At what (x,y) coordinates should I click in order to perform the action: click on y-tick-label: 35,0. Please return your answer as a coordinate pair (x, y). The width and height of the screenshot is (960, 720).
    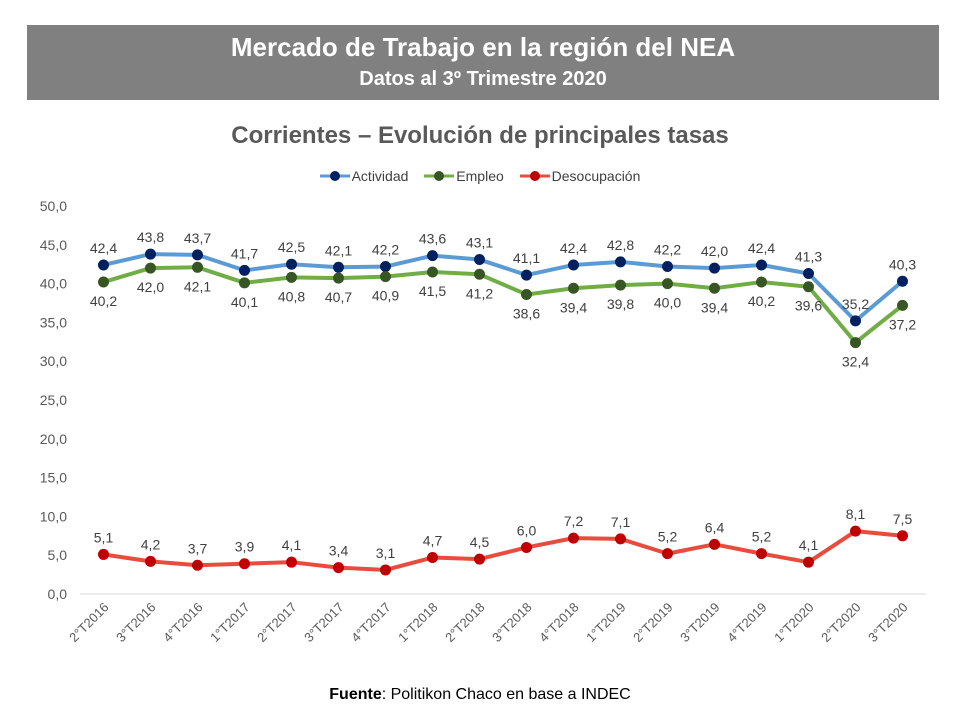
    Looking at the image, I should click on (53, 322).